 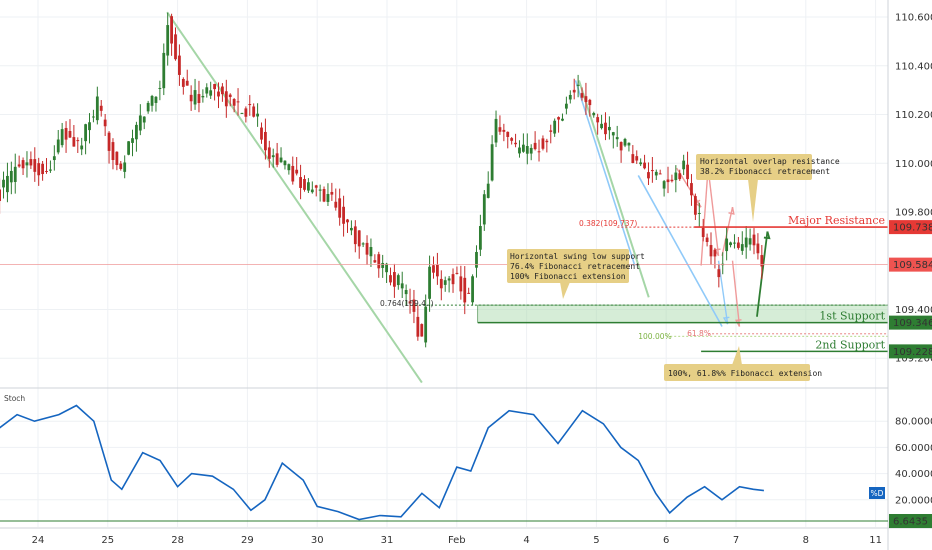 I want to click on price-tick-label: 109.200, so click(x=913, y=359).